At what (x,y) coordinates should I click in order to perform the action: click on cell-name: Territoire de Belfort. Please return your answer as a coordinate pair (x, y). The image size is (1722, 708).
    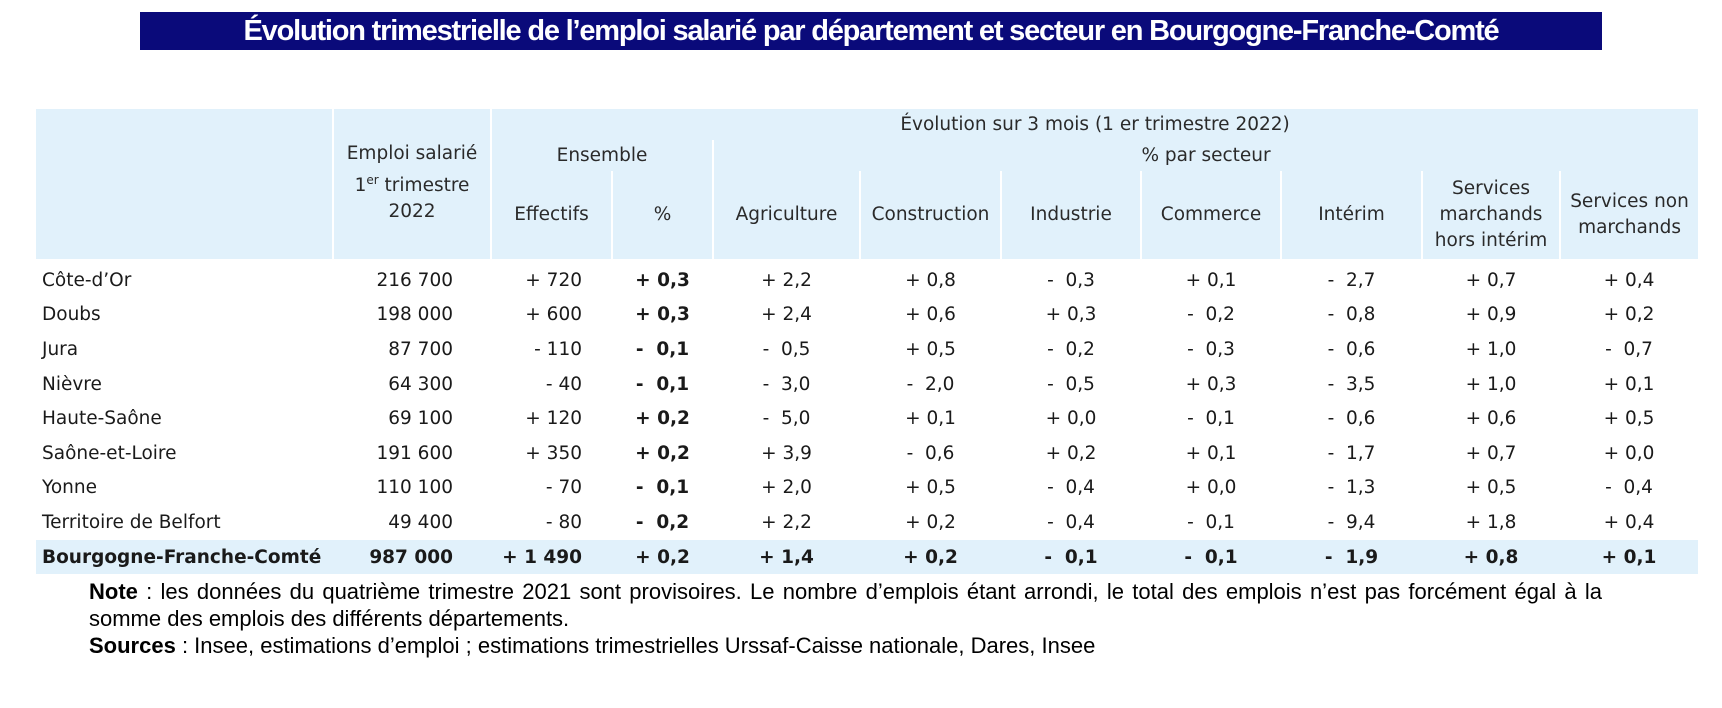
    Looking at the image, I should click on (131, 522).